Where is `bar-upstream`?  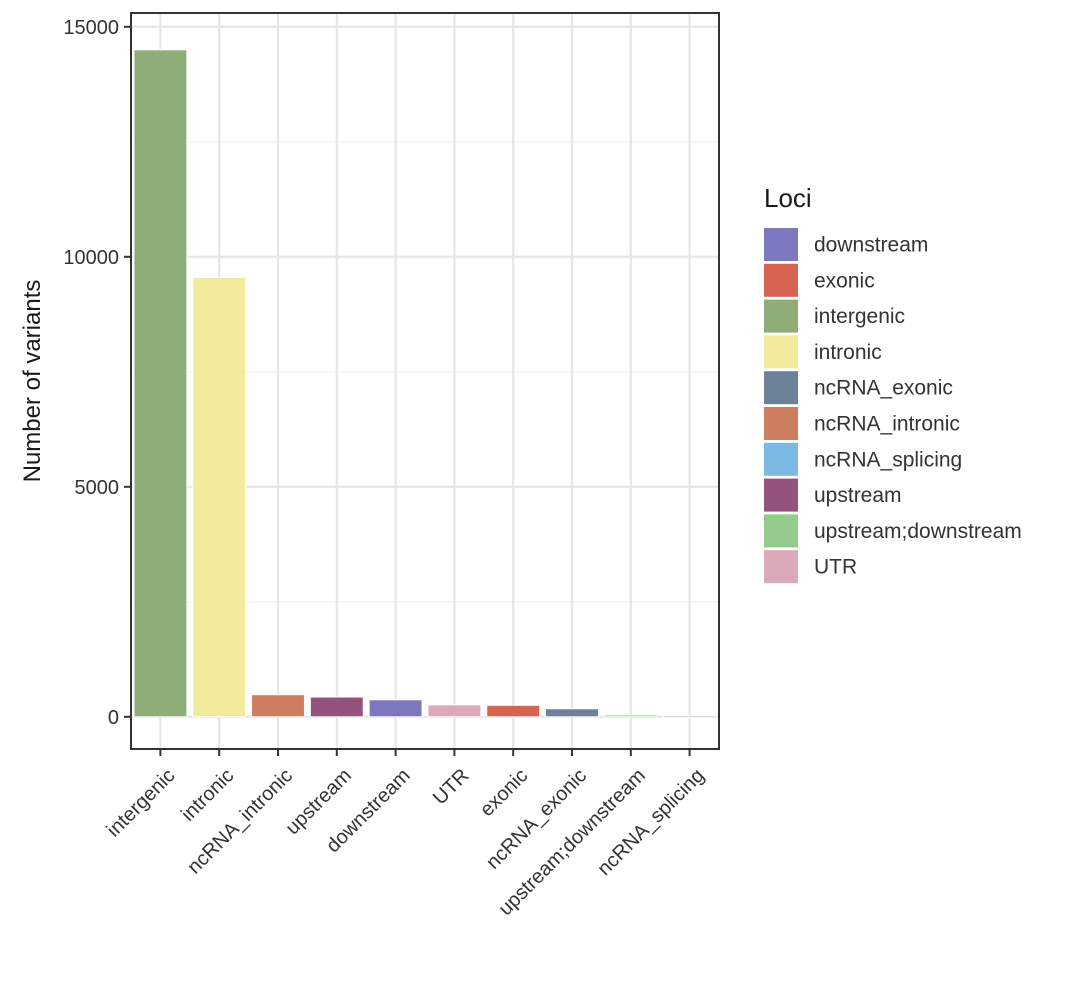
bar-upstream is located at coordinates (336, 707).